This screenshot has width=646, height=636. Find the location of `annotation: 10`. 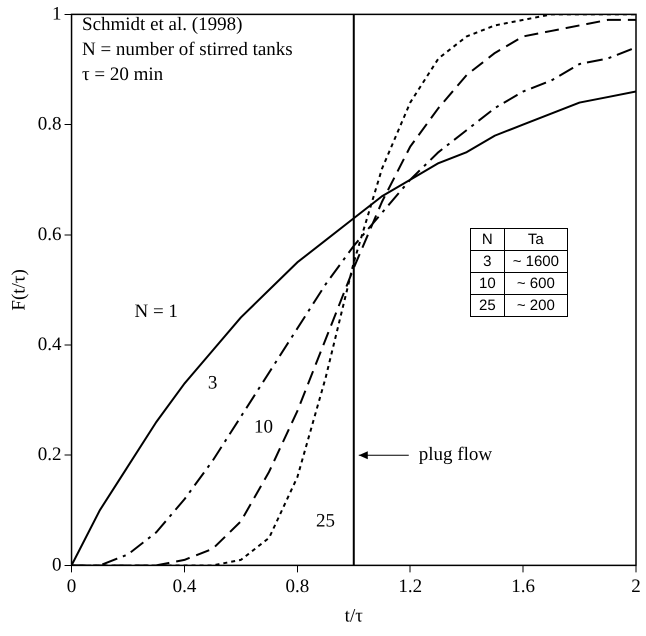

annotation: 10 is located at coordinates (263, 427).